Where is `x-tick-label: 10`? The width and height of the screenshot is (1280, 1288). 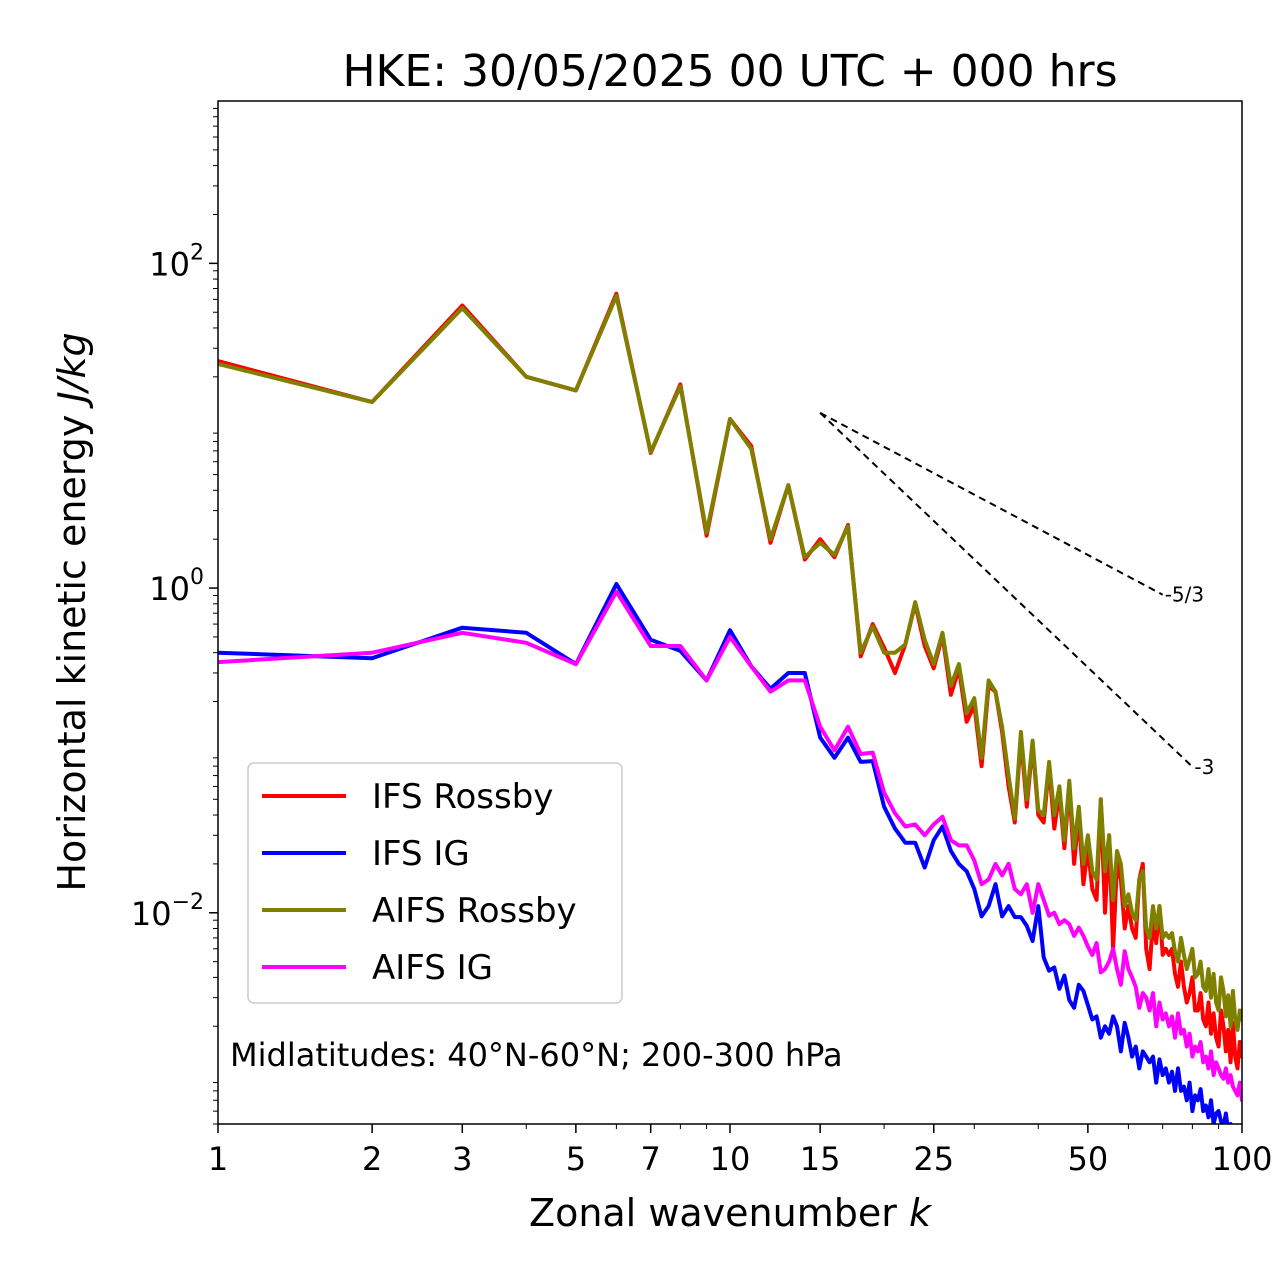 x-tick-label: 10 is located at coordinates (730, 1159).